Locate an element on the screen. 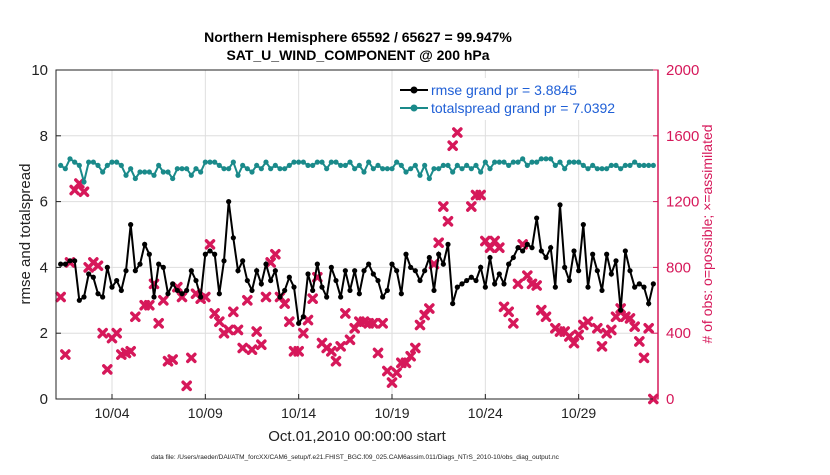 This screenshot has height=475, width=830. y-left-tick-label: 10 is located at coordinates (39, 70).